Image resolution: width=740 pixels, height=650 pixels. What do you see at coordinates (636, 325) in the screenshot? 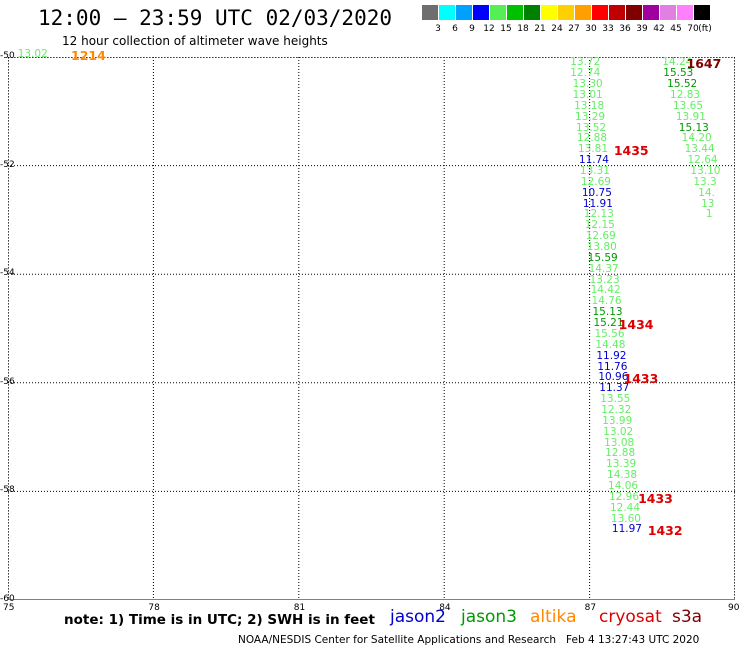
I see `pass-time-label: 1434` at bounding box center [636, 325].